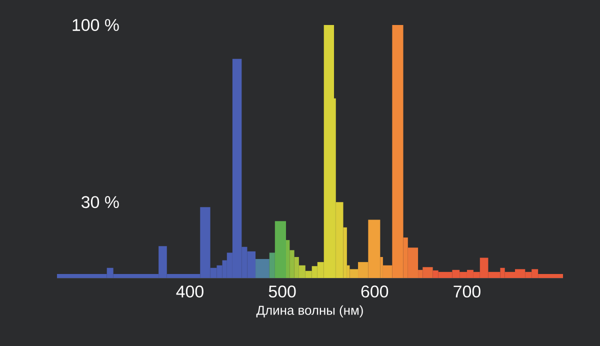  I want to click on y-tick-label: 30 %, so click(100, 202).